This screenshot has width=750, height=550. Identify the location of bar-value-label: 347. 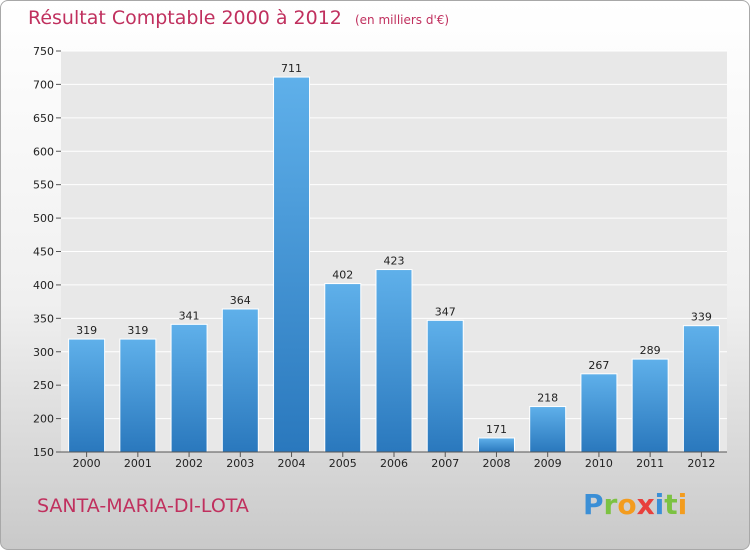
(445, 311).